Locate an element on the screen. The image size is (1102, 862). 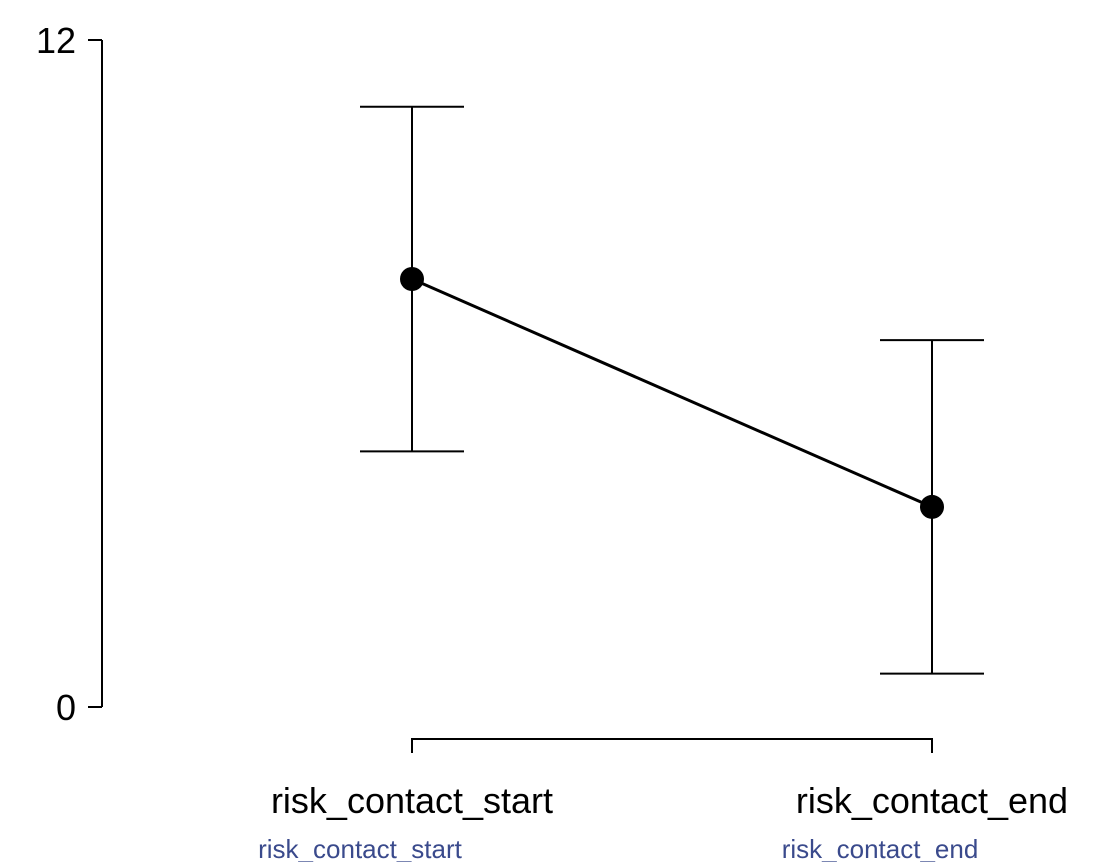
y-axis: 0 12 is located at coordinates (69, 374).